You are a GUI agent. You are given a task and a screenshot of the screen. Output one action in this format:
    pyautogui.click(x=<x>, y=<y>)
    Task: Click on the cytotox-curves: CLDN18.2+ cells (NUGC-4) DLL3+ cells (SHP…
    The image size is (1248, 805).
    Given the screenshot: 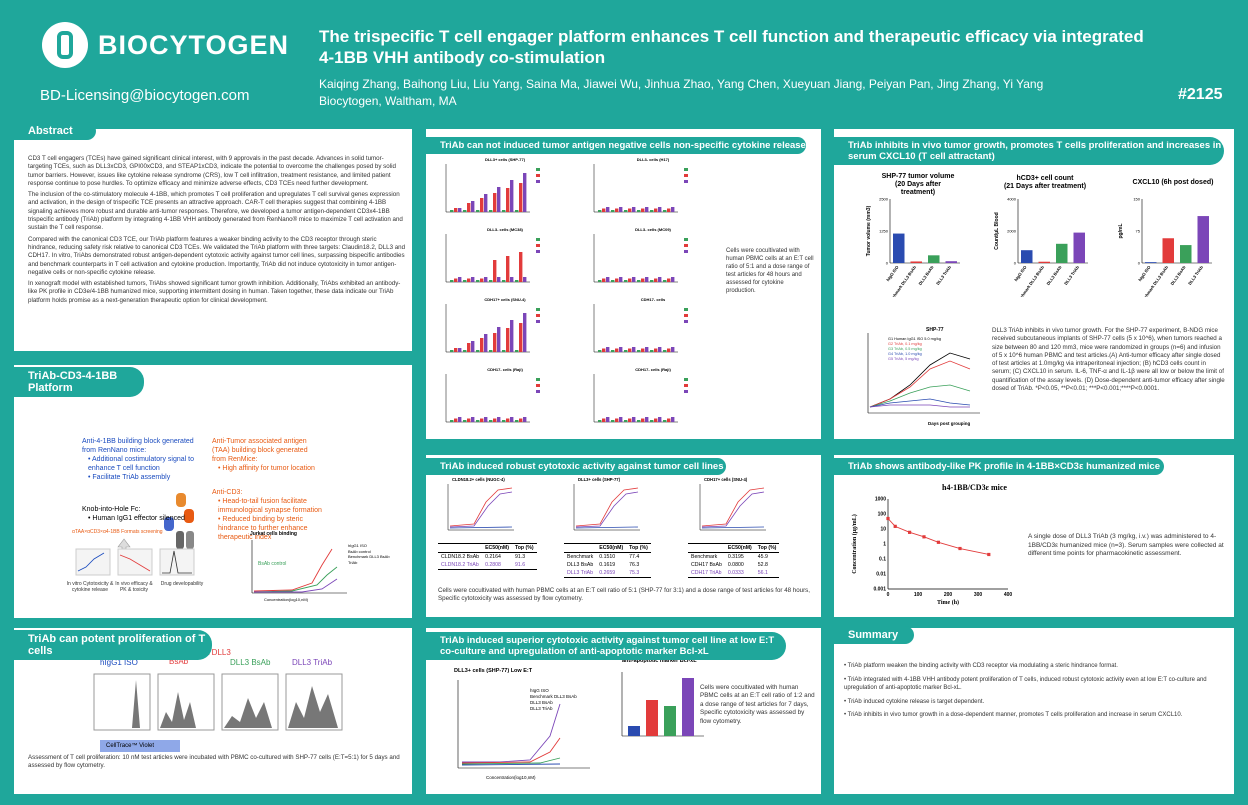 What is the action you would take?
    pyautogui.click(x=624, y=508)
    